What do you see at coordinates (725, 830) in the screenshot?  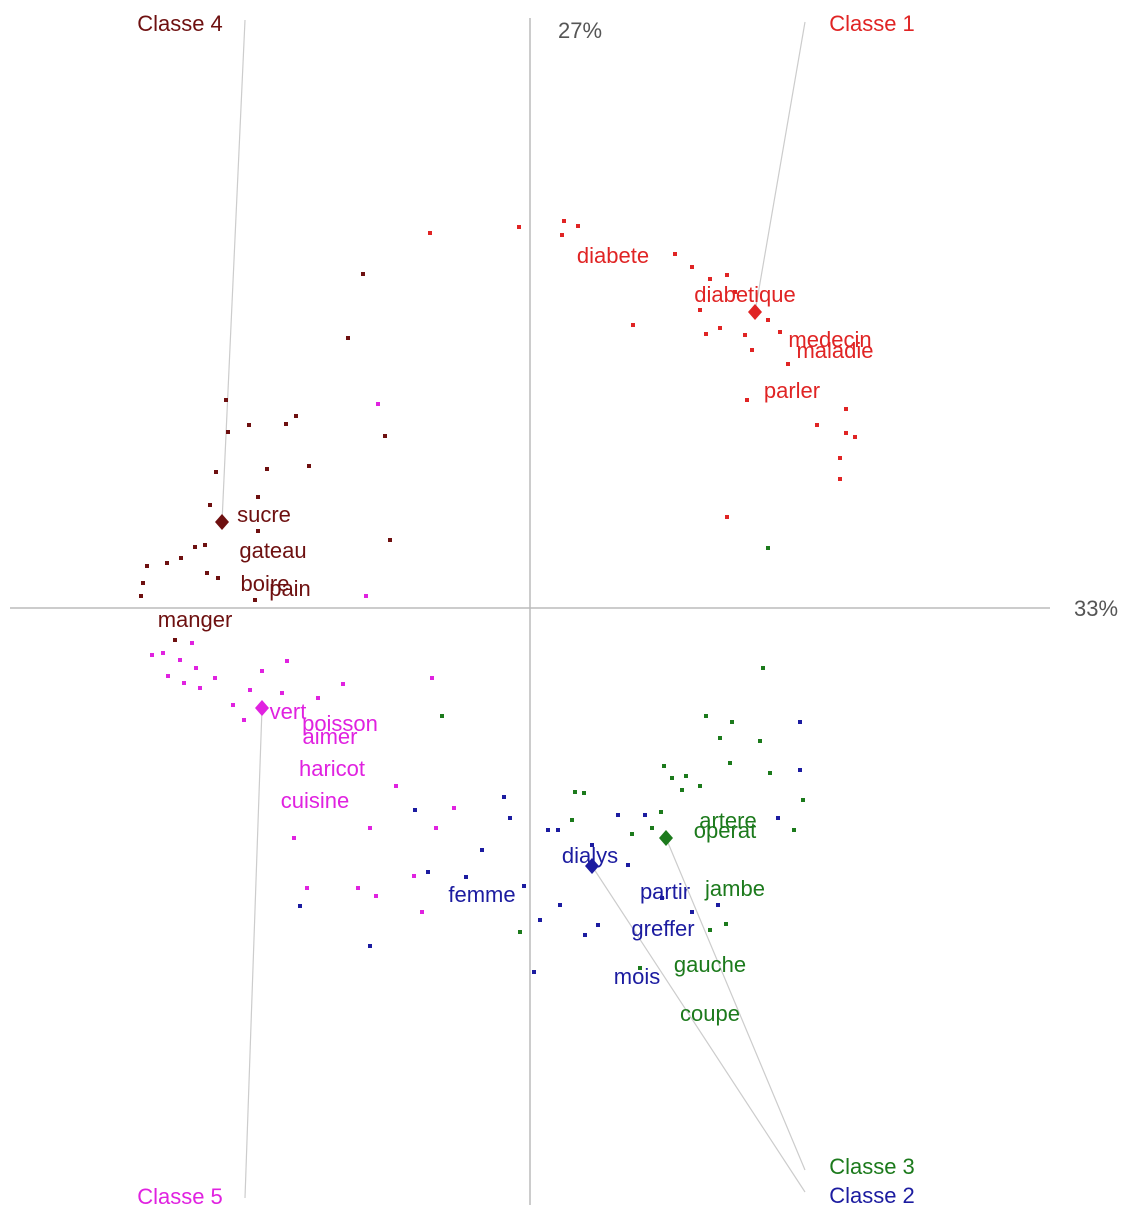 I see `word-label: operat` at bounding box center [725, 830].